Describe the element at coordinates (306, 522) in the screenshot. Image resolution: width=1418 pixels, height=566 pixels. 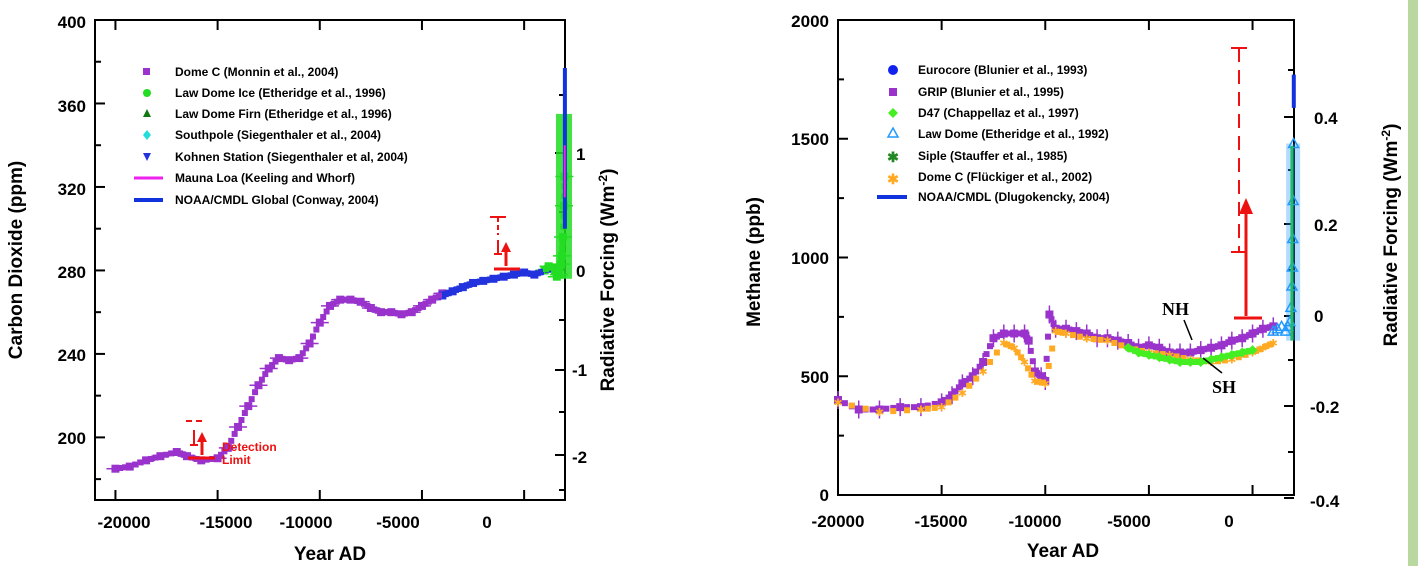
I see `co2-x-tick-label: -10000` at that location.